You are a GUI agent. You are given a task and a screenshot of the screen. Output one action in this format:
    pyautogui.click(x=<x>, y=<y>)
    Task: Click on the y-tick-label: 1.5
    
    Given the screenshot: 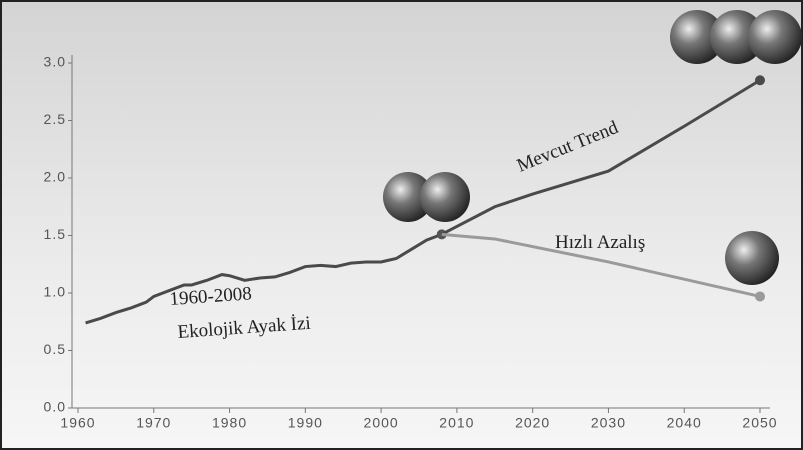 What is the action you would take?
    pyautogui.click(x=55, y=234)
    